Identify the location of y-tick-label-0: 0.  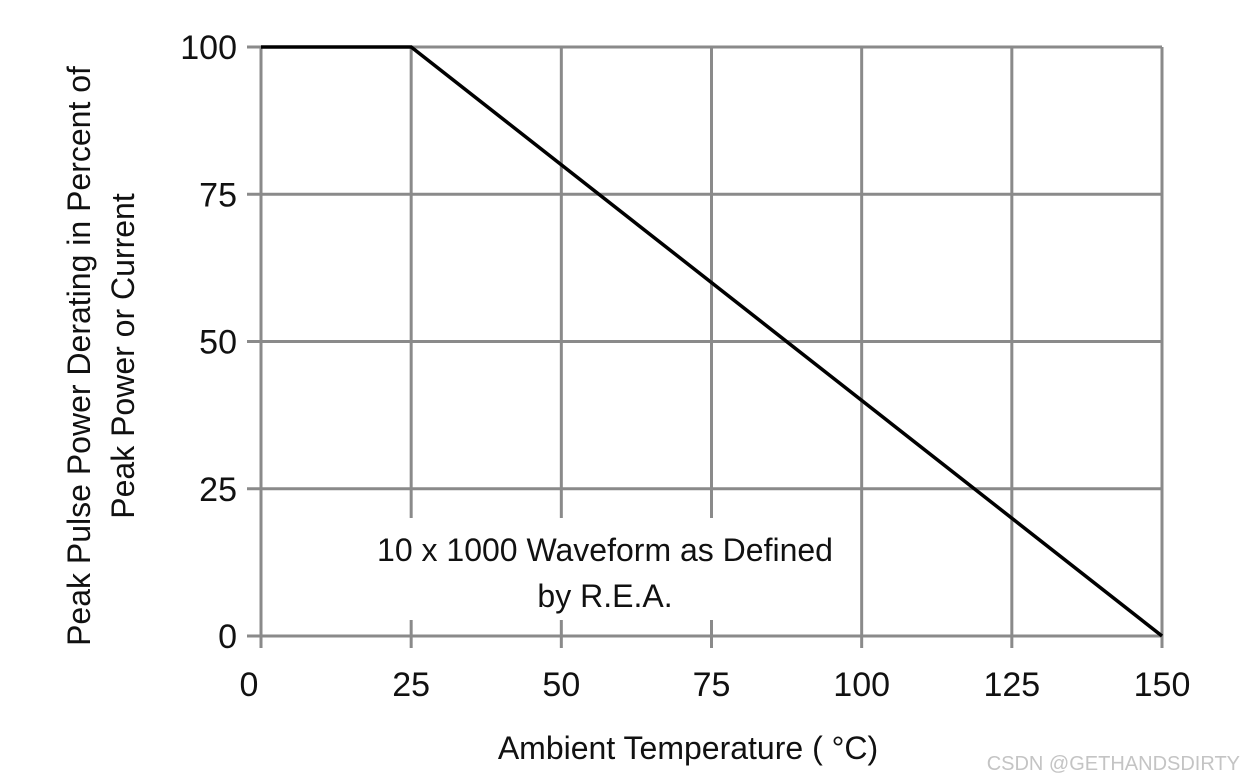
(227, 637).